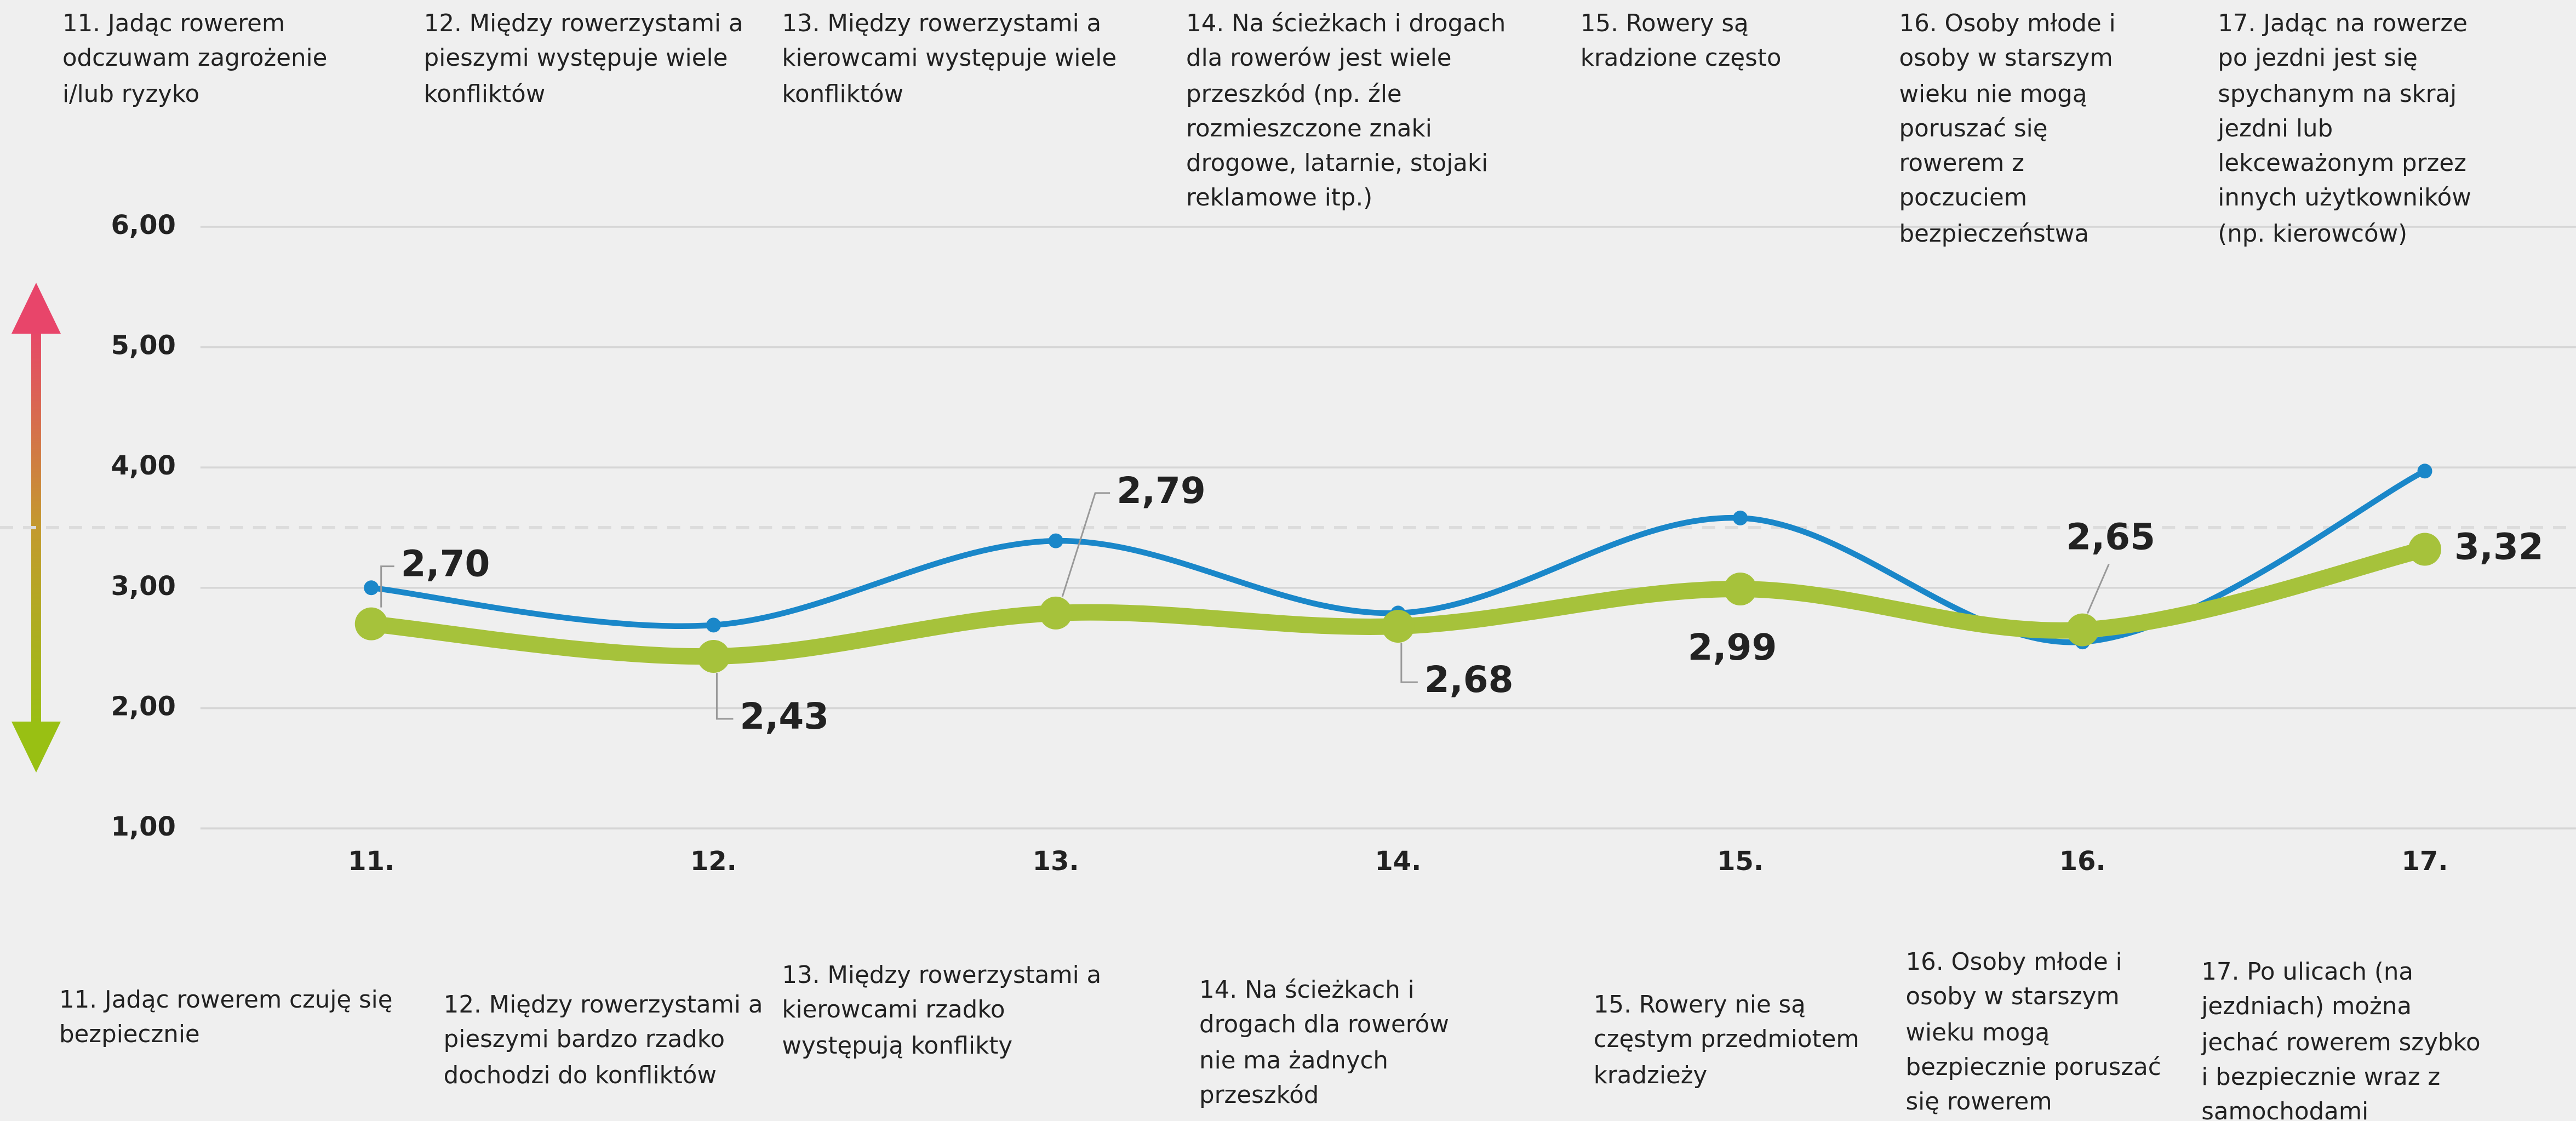 Image resolution: width=2576 pixels, height=1121 pixels. I want to click on y-tick-label: 5,00, so click(143, 345).